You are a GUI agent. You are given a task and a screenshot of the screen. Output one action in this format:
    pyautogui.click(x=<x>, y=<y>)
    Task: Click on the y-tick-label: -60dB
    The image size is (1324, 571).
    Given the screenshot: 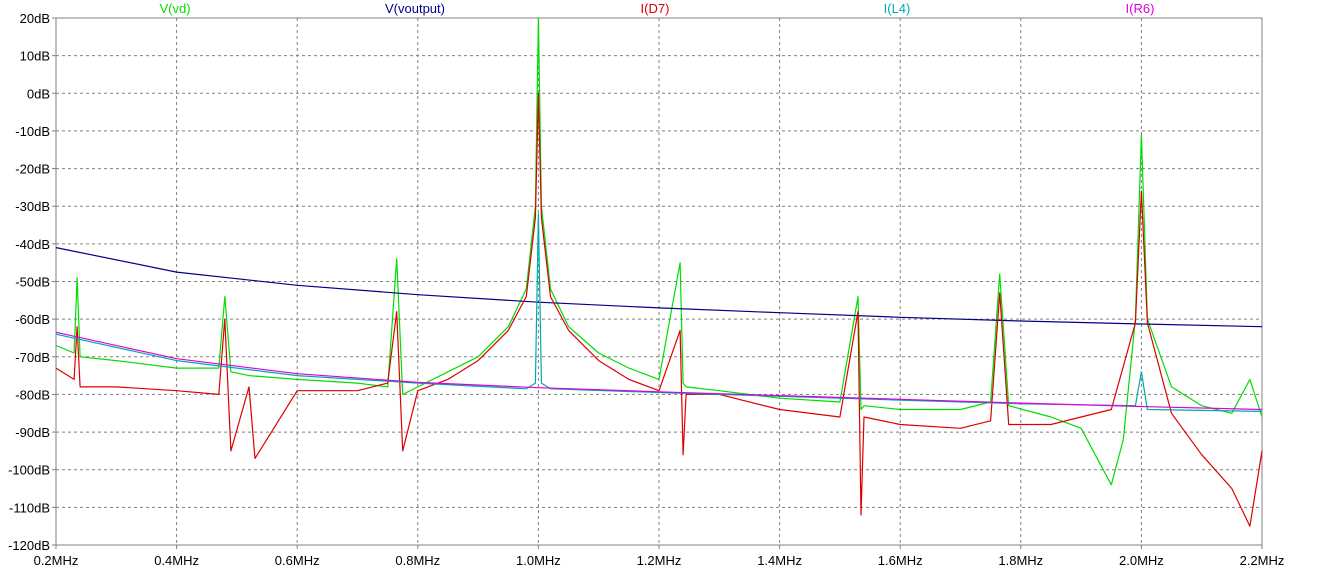 What is the action you would take?
    pyautogui.click(x=32, y=319)
    